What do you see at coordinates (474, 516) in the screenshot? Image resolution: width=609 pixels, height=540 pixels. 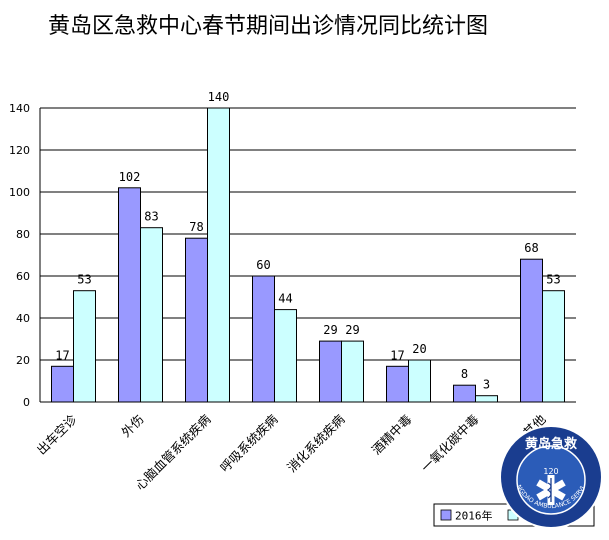 I see `legend-label-series-1: 2016年` at bounding box center [474, 516].